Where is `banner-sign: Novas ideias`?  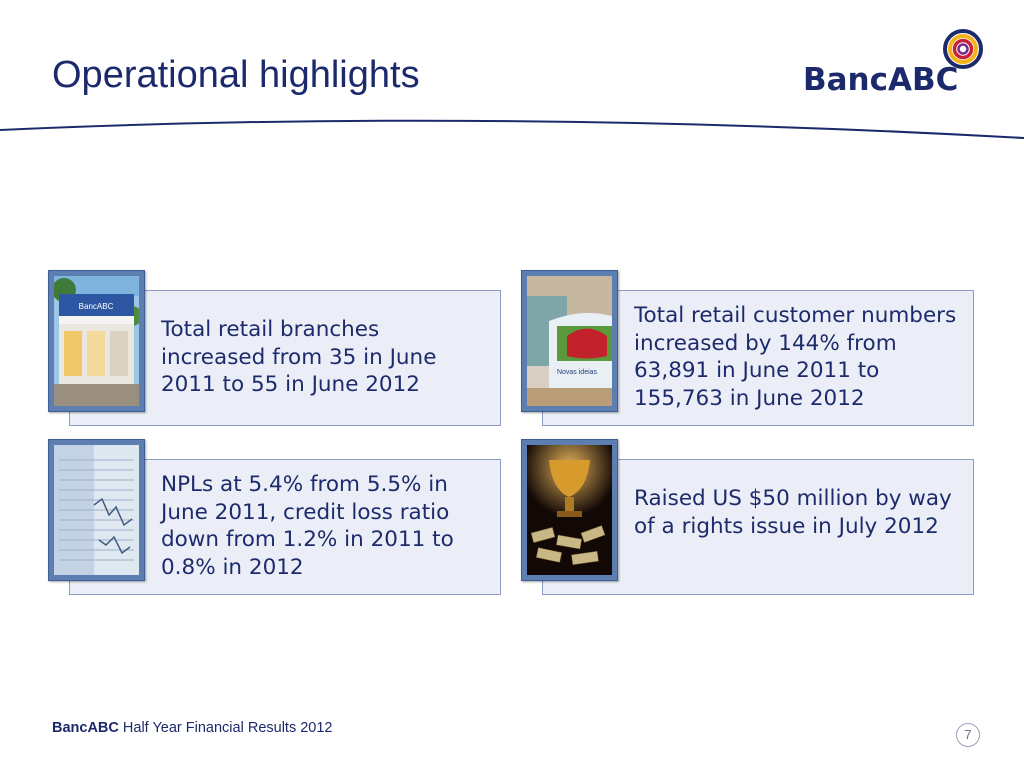 banner-sign: Novas ideias is located at coordinates (577, 372).